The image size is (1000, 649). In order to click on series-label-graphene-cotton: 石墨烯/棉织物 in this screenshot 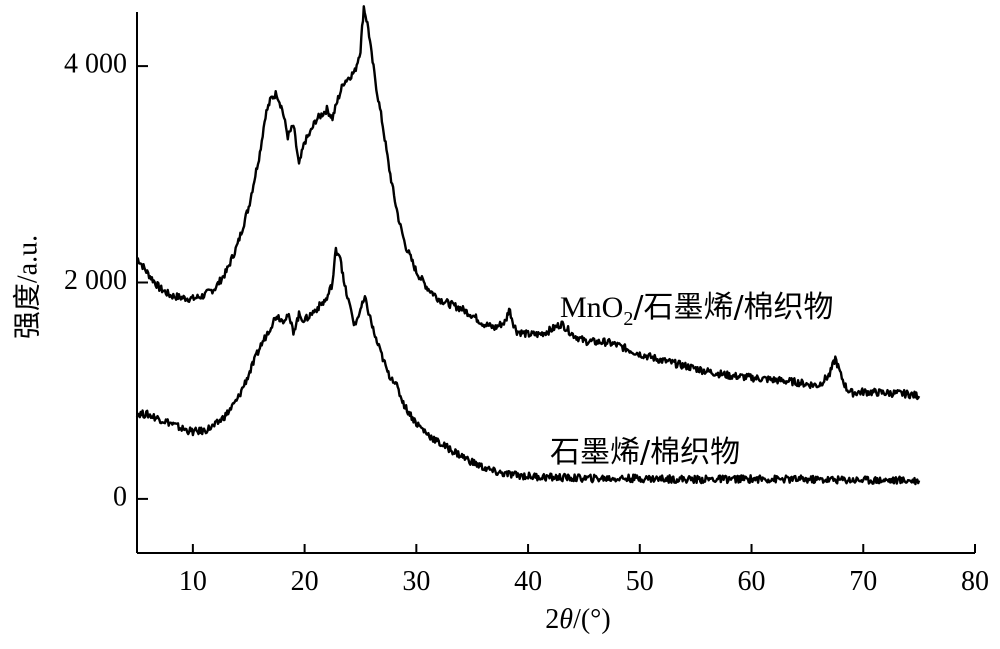, I will do `click(645, 452)`.